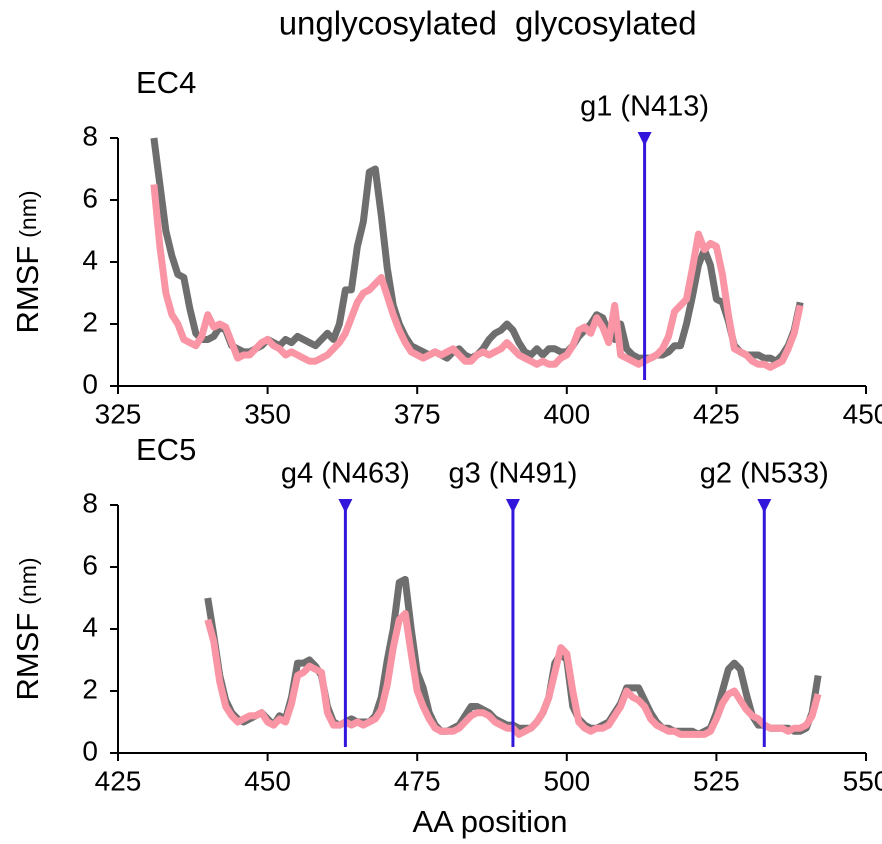 The height and width of the screenshot is (844, 882). I want to click on site-label: g4 (N463), so click(345, 474).